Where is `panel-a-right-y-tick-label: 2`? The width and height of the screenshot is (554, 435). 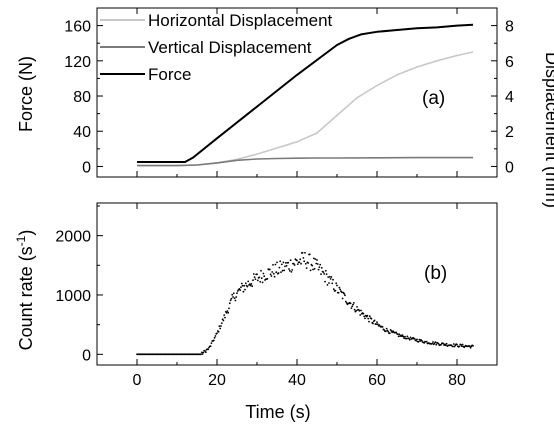
panel-a-right-y-tick-label: 2 is located at coordinates (509, 132).